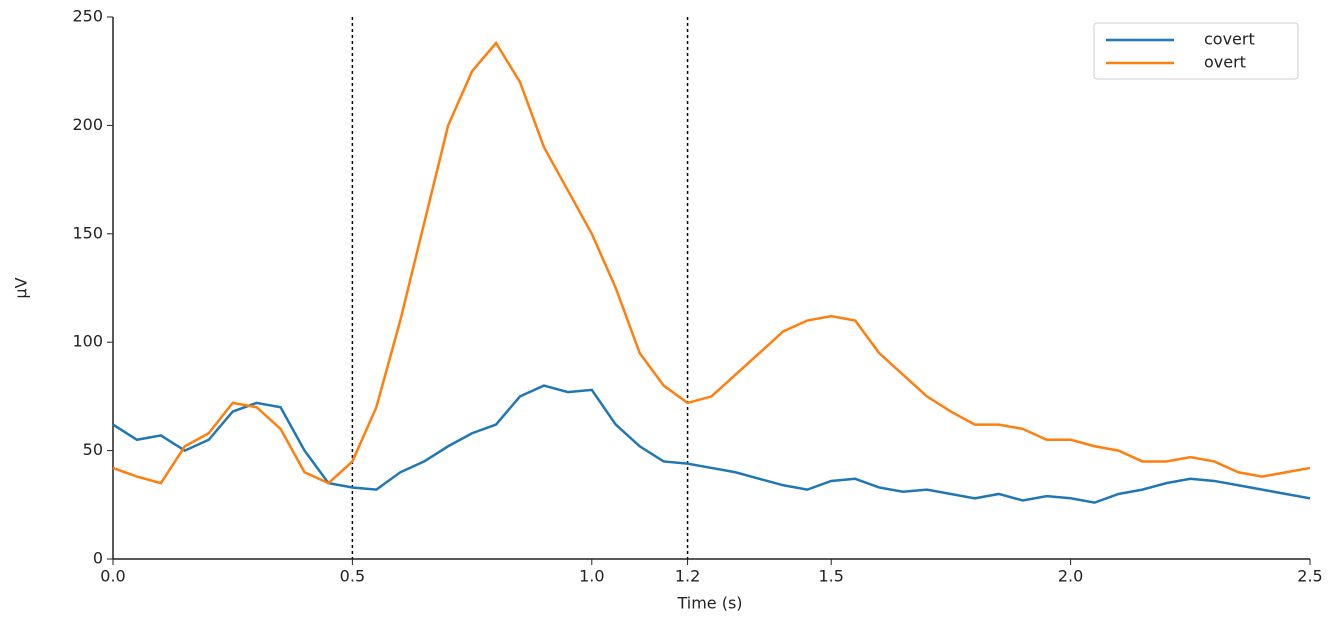 The width and height of the screenshot is (1341, 624). I want to click on y-axis-label: μV, so click(21, 287).